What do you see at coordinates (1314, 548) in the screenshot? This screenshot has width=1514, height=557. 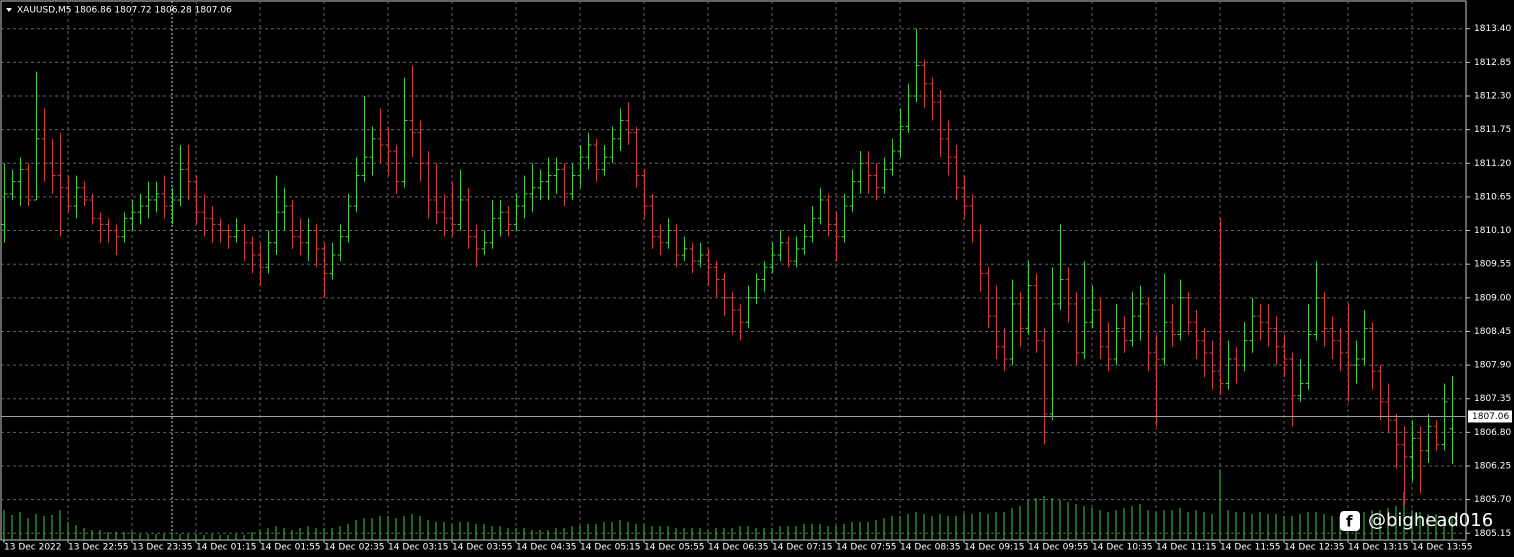 I see `x-tick-label: 14 Dec 12:35` at bounding box center [1314, 548].